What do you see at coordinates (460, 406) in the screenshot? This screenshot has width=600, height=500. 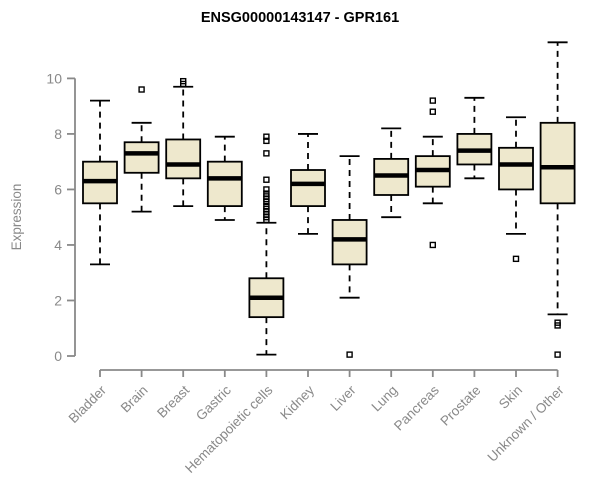 I see `x-category-label: Prostate` at bounding box center [460, 406].